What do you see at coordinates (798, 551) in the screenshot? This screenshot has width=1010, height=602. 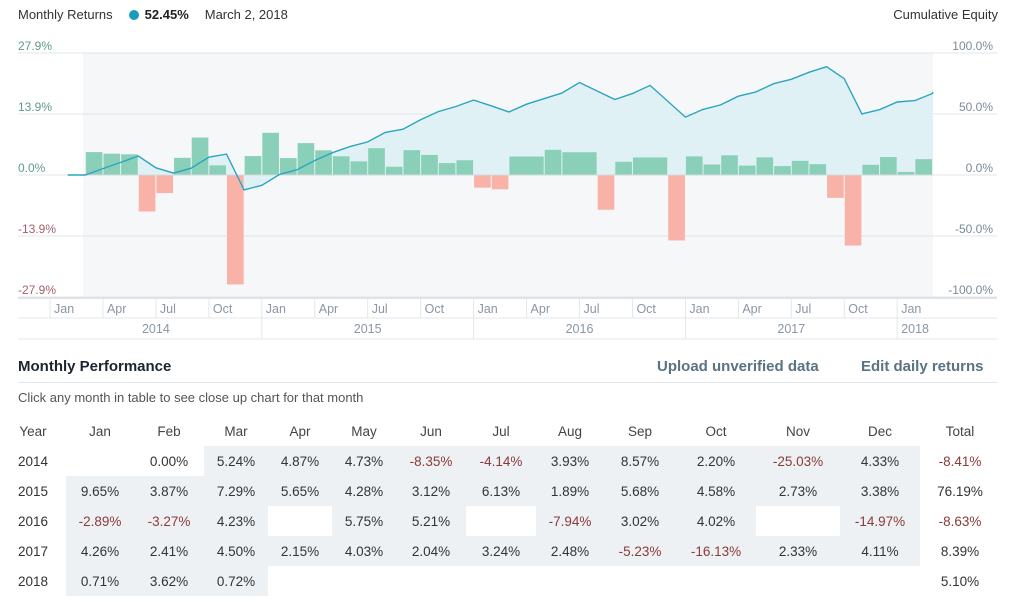 I see `month-cell-nov: 2.33%` at bounding box center [798, 551].